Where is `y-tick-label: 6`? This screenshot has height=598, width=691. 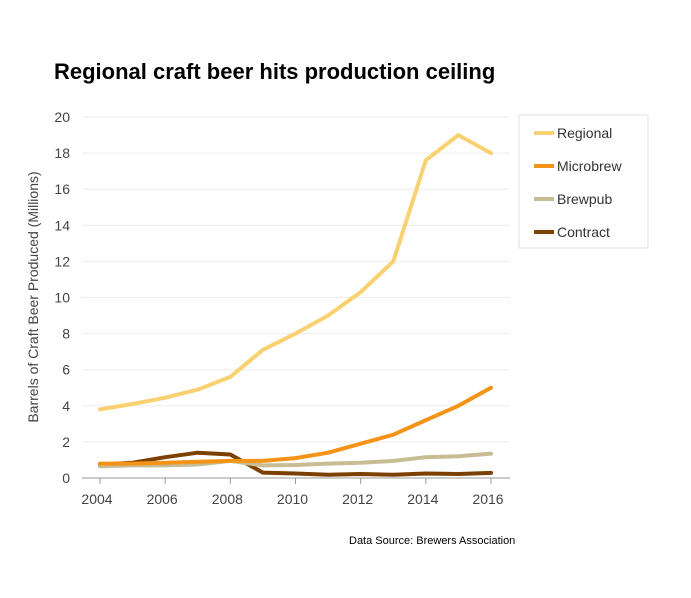 y-tick-label: 6 is located at coordinates (66, 370).